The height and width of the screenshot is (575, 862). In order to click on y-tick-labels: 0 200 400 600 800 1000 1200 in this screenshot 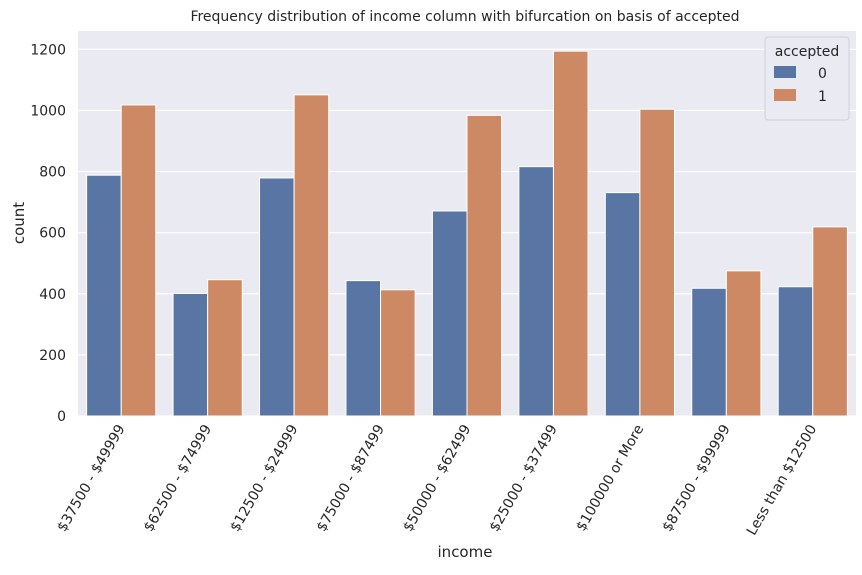, I will do `click(48, 233)`.